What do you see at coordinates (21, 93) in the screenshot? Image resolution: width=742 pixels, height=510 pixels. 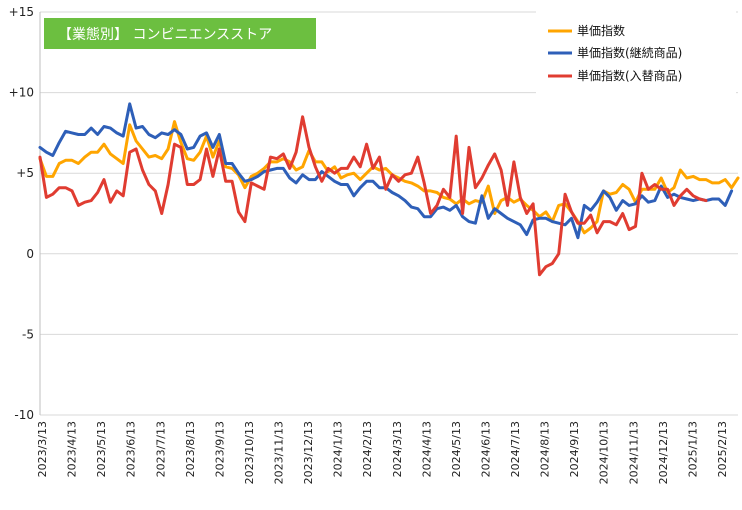 I see `y-tick-label: +10` at bounding box center [21, 93].